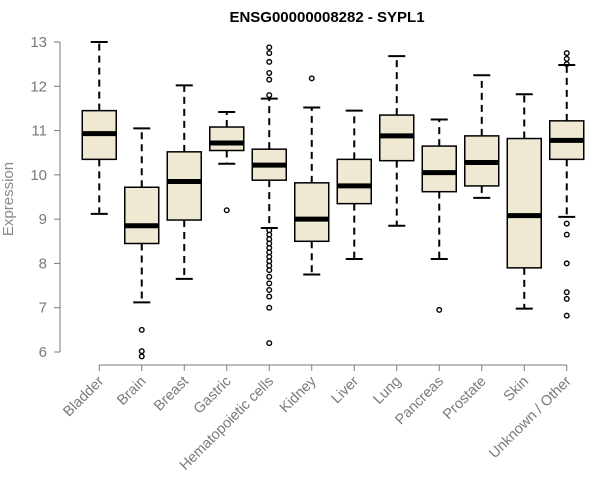 Image resolution: width=600 pixels, height=500 pixels. I want to click on y-tick-label: 6, so click(43, 352).